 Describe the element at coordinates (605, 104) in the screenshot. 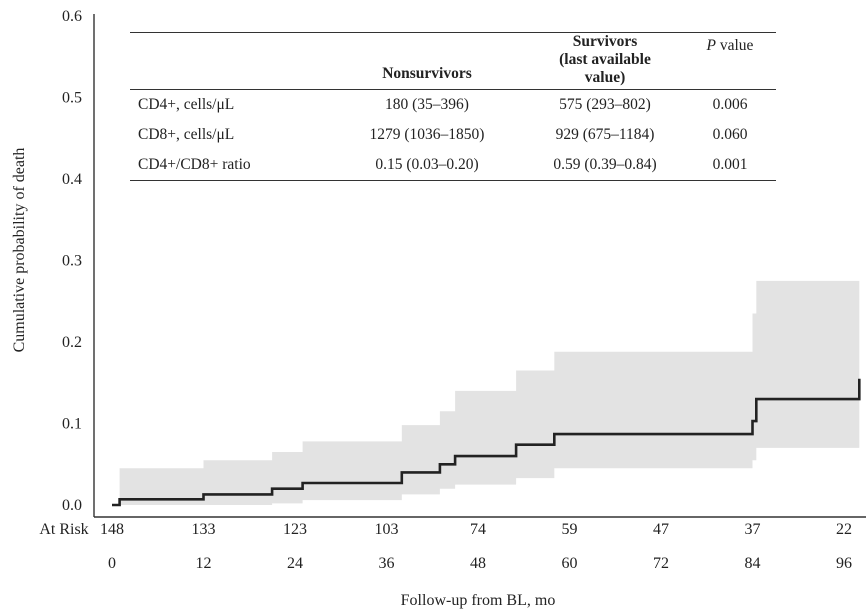

I see `cell-survivors: 575 (293–802)` at that location.